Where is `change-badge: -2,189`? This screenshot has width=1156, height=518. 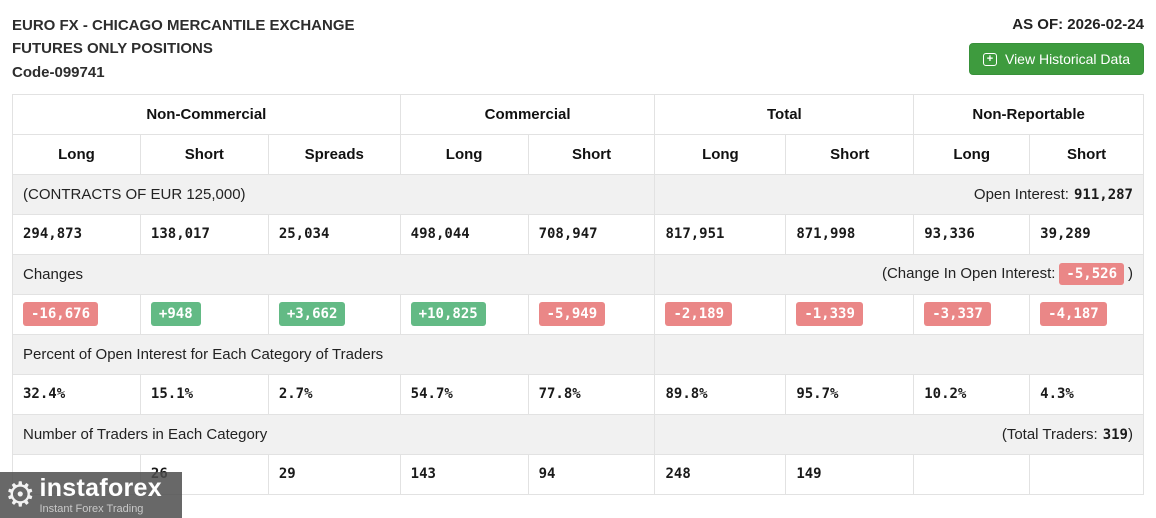 change-badge: -2,189 is located at coordinates (699, 314).